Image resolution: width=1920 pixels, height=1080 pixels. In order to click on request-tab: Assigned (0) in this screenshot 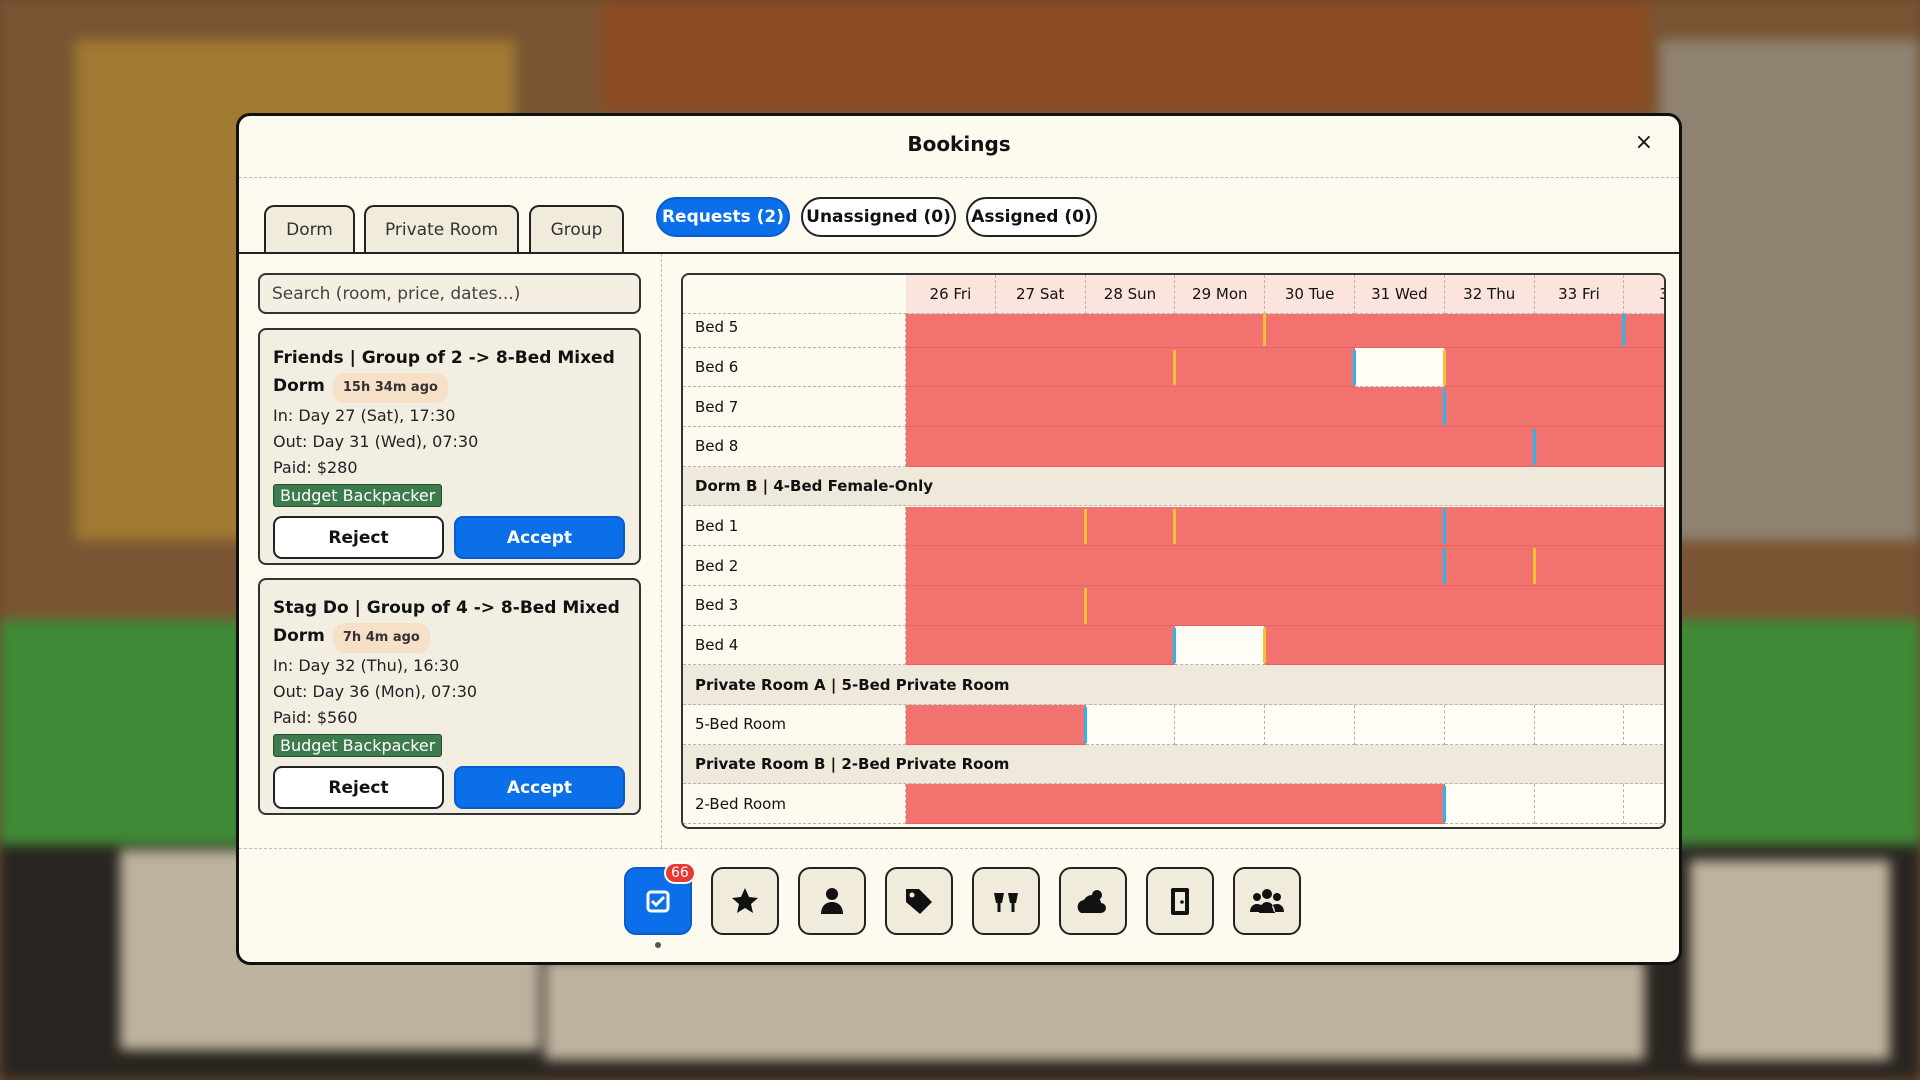, I will do `click(1031, 217)`.